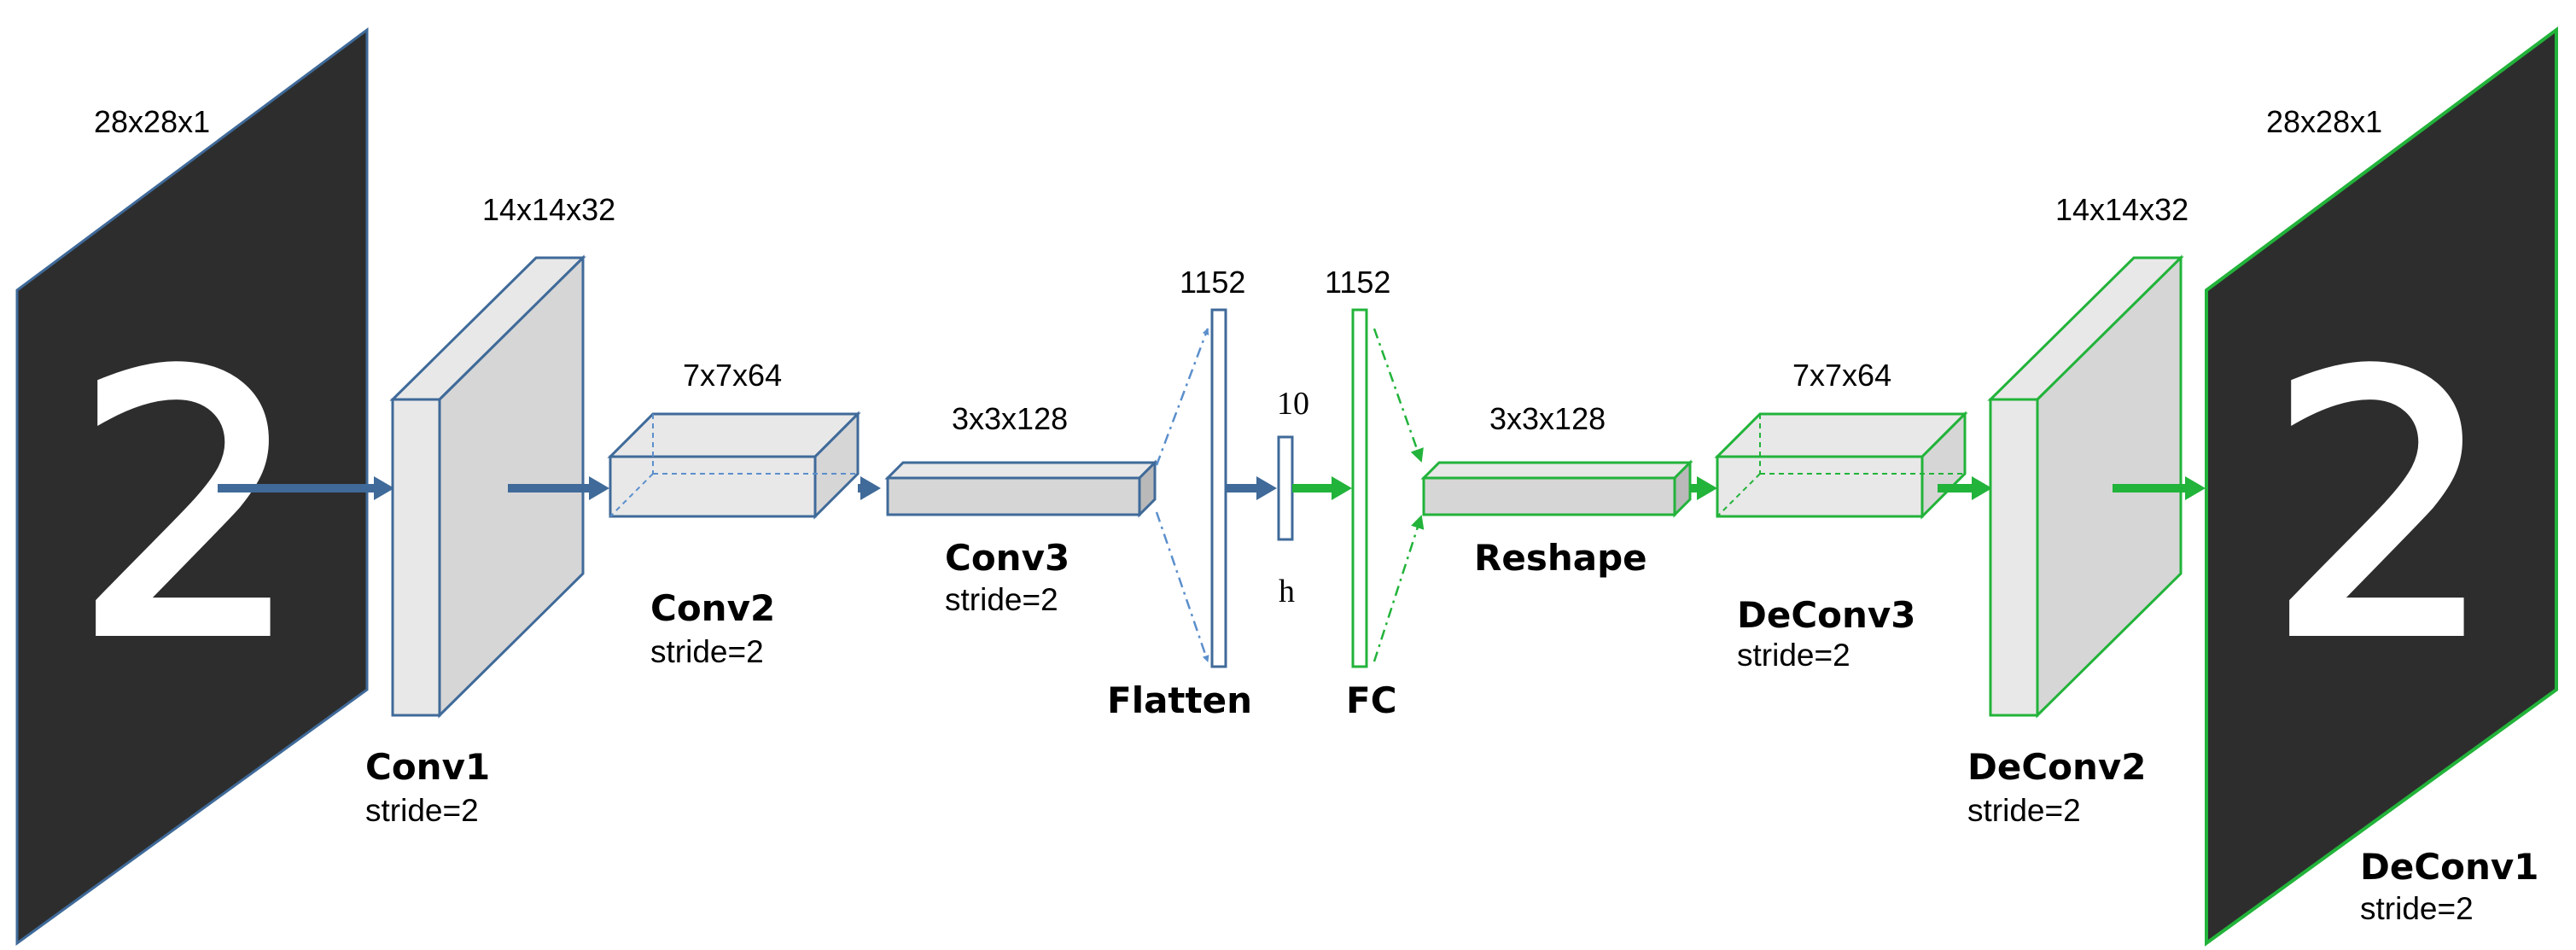  What do you see at coordinates (187, 508) in the screenshot?
I see `input-digit: 2` at bounding box center [187, 508].